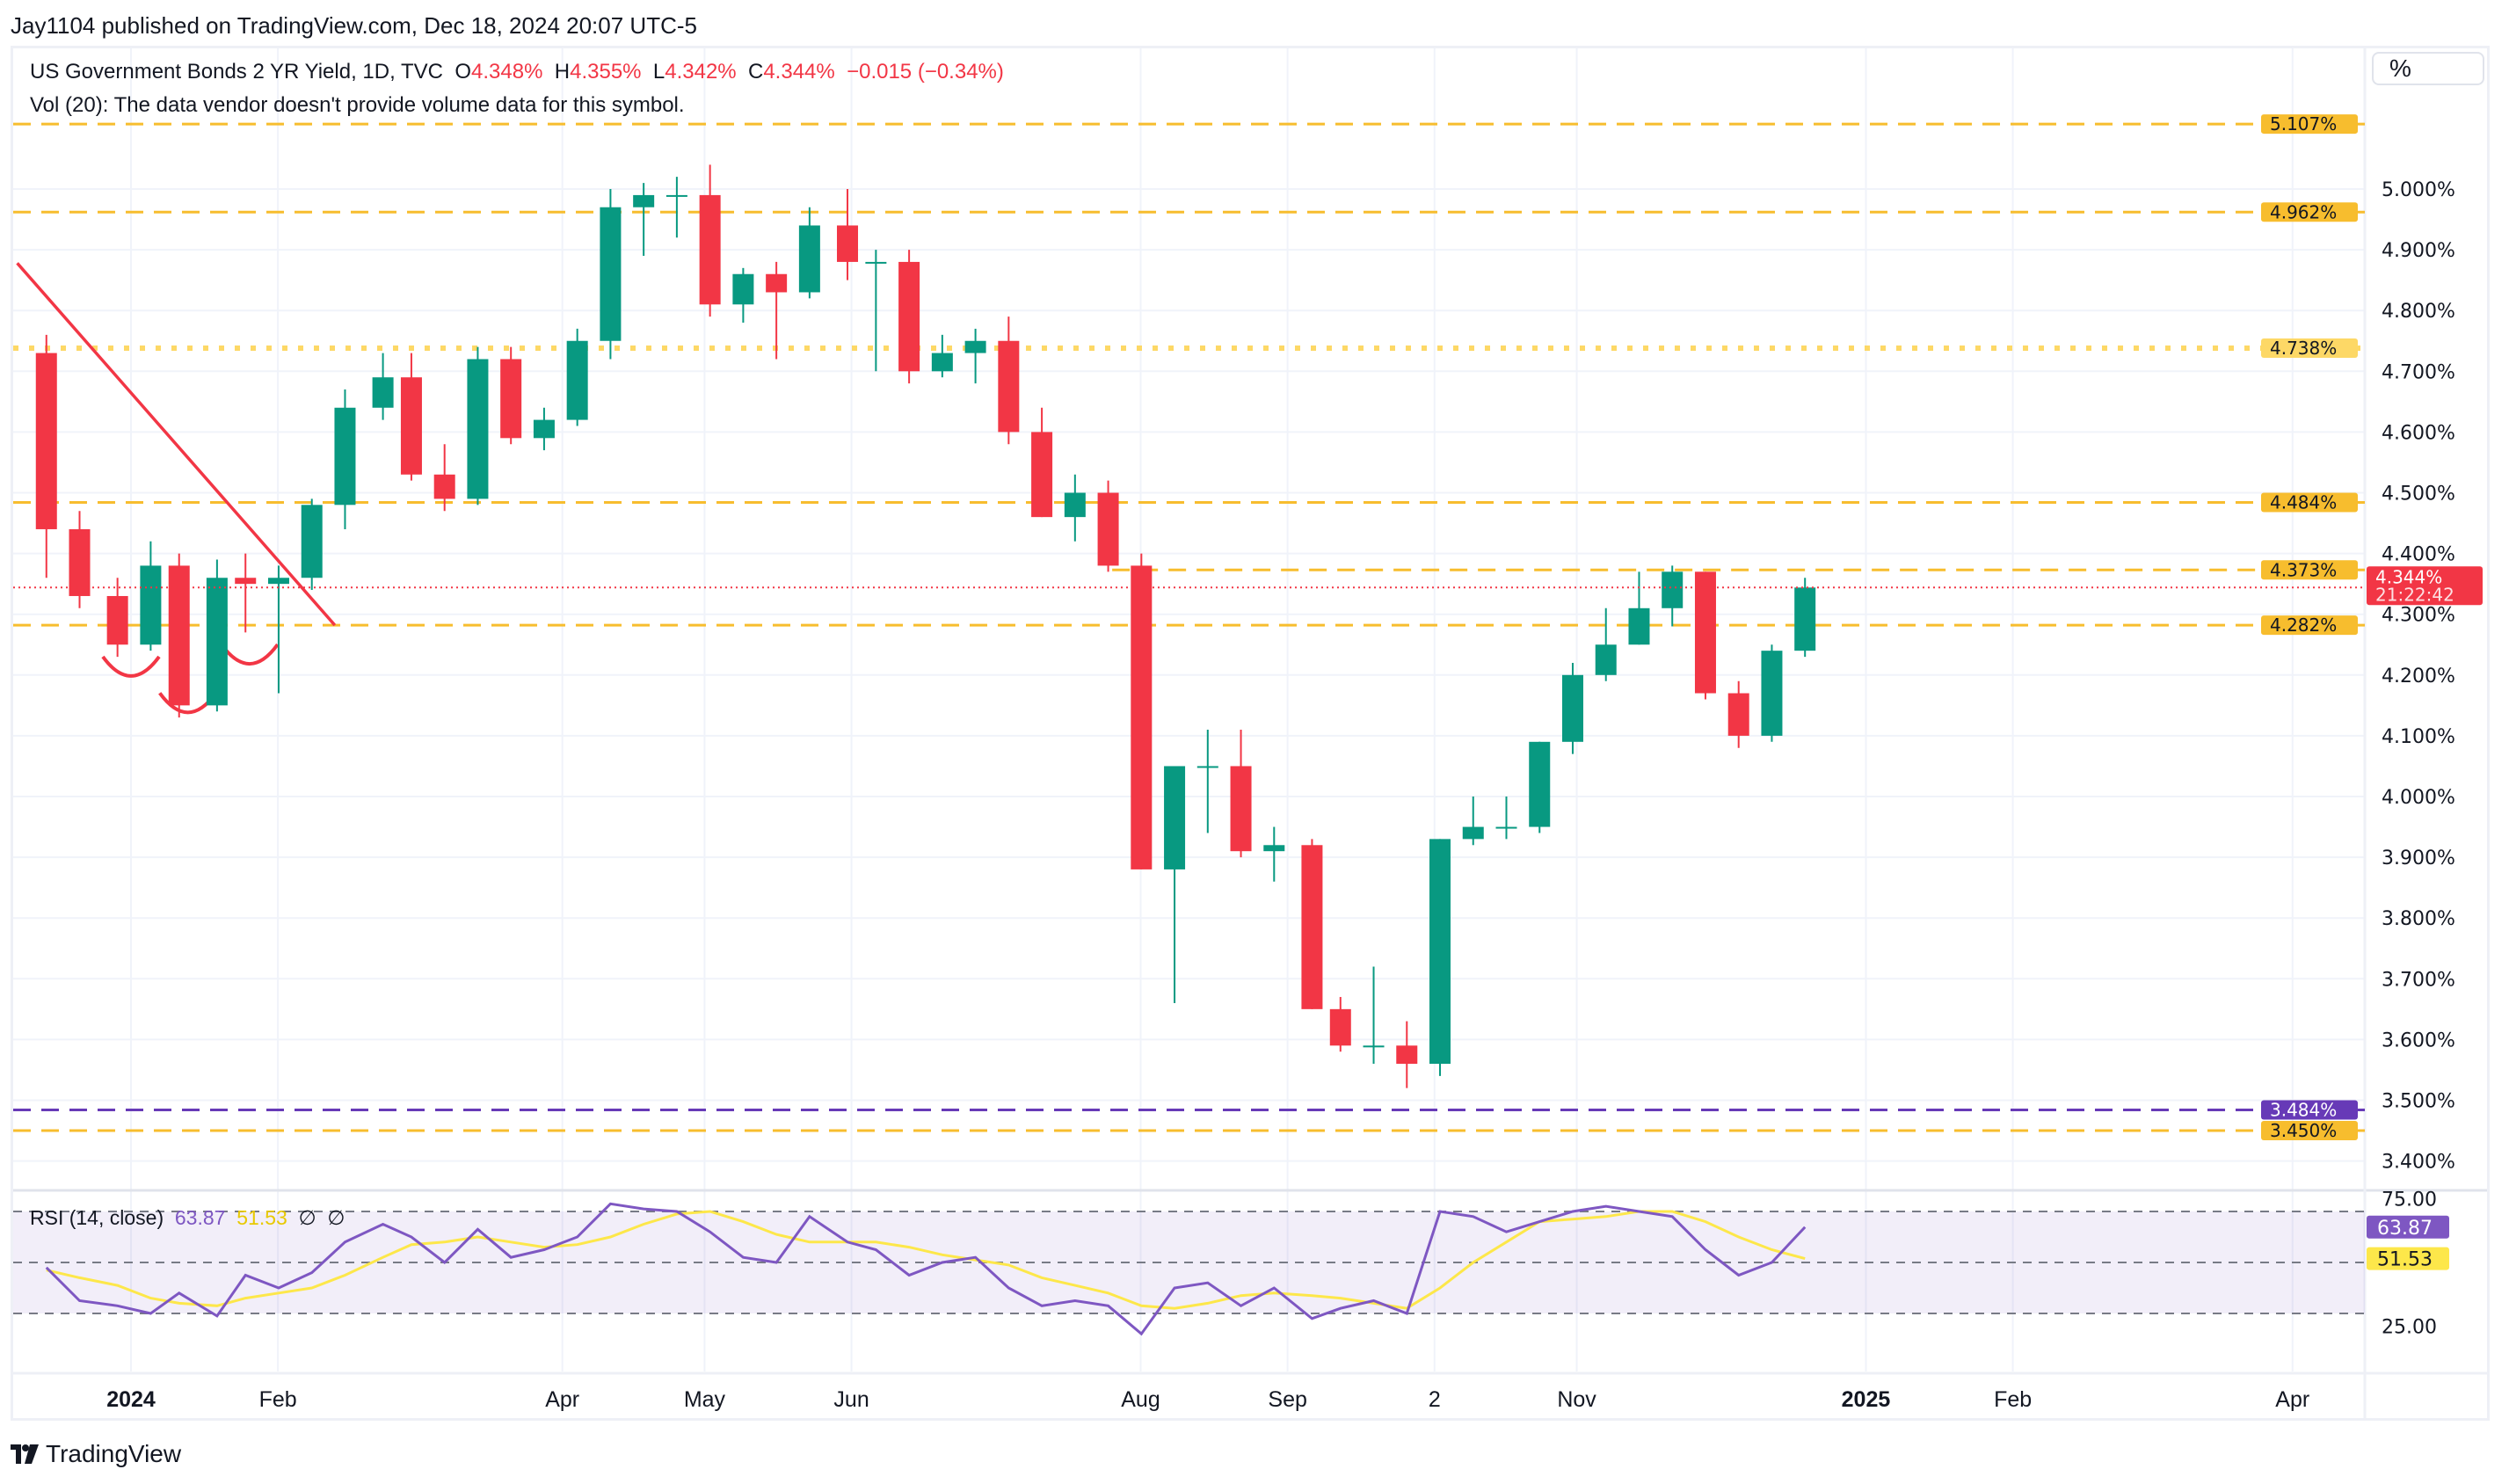  I want to click on level-price-badge: 4.962%, so click(2309, 212).